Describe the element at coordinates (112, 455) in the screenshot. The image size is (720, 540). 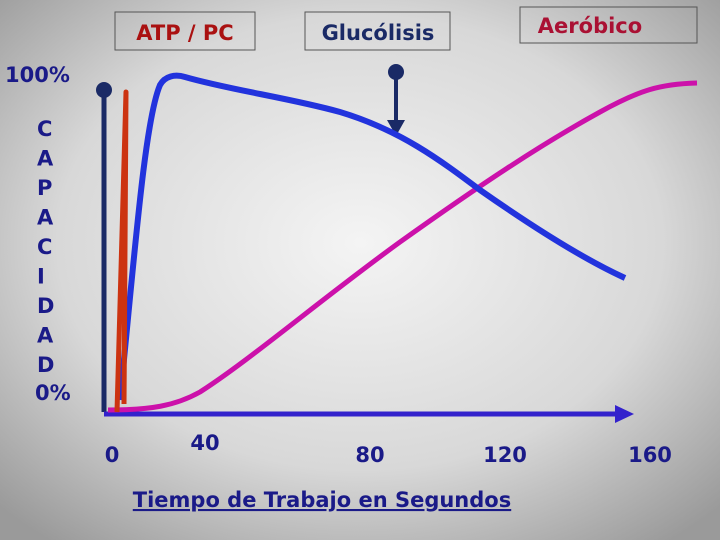
I see `x-tick-label: 0` at that location.